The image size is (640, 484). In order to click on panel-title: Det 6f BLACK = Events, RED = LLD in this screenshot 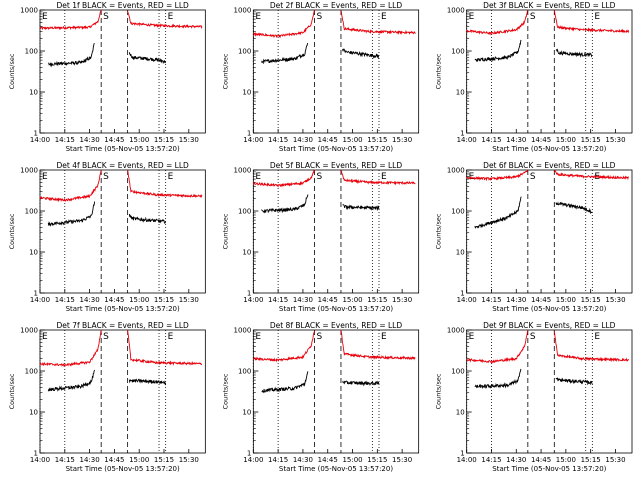, I will do `click(549, 165)`.